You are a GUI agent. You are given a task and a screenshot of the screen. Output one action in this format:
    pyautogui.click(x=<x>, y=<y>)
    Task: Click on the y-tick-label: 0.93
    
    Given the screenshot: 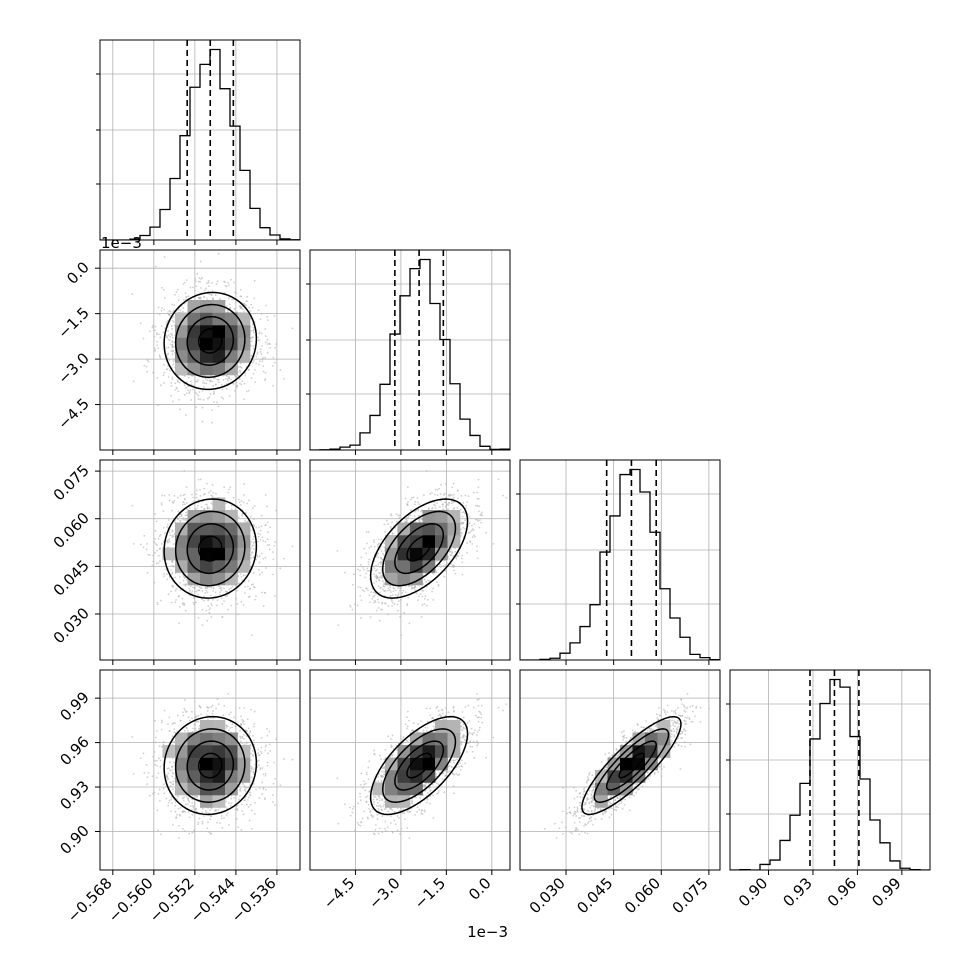 What is the action you would take?
    pyautogui.click(x=74, y=795)
    